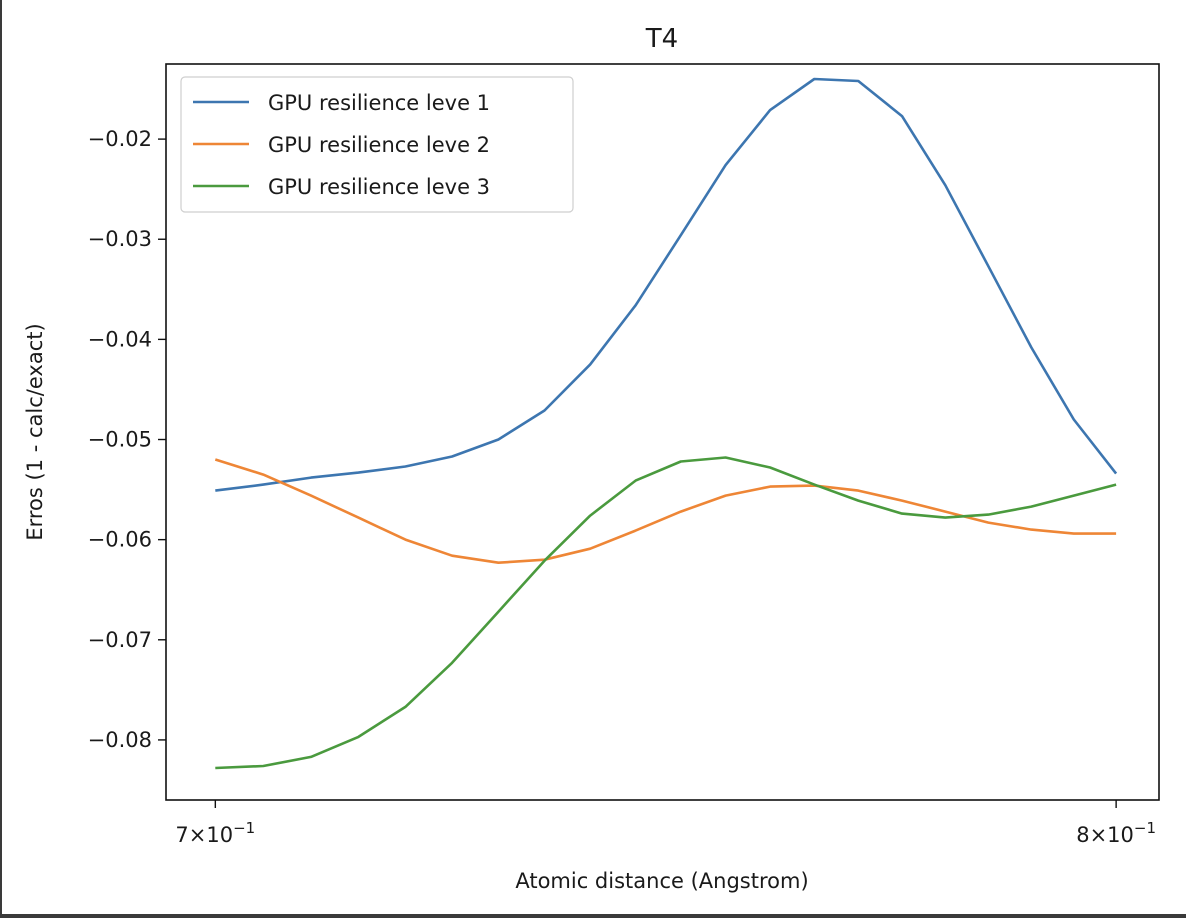 The height and width of the screenshot is (918, 1186). I want to click on legend-label-2: GPU resilience leve 2, so click(379, 145).